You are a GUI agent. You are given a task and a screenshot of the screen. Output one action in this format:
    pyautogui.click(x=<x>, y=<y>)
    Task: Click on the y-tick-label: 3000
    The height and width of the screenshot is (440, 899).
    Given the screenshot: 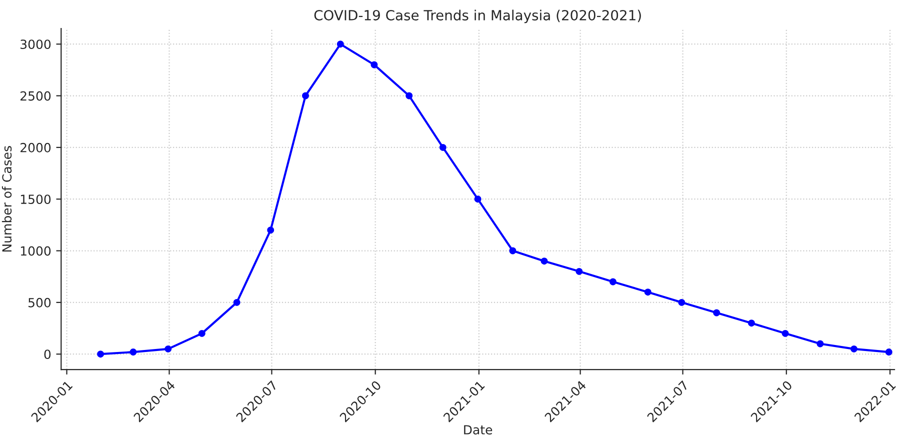 What is the action you would take?
    pyautogui.click(x=35, y=45)
    